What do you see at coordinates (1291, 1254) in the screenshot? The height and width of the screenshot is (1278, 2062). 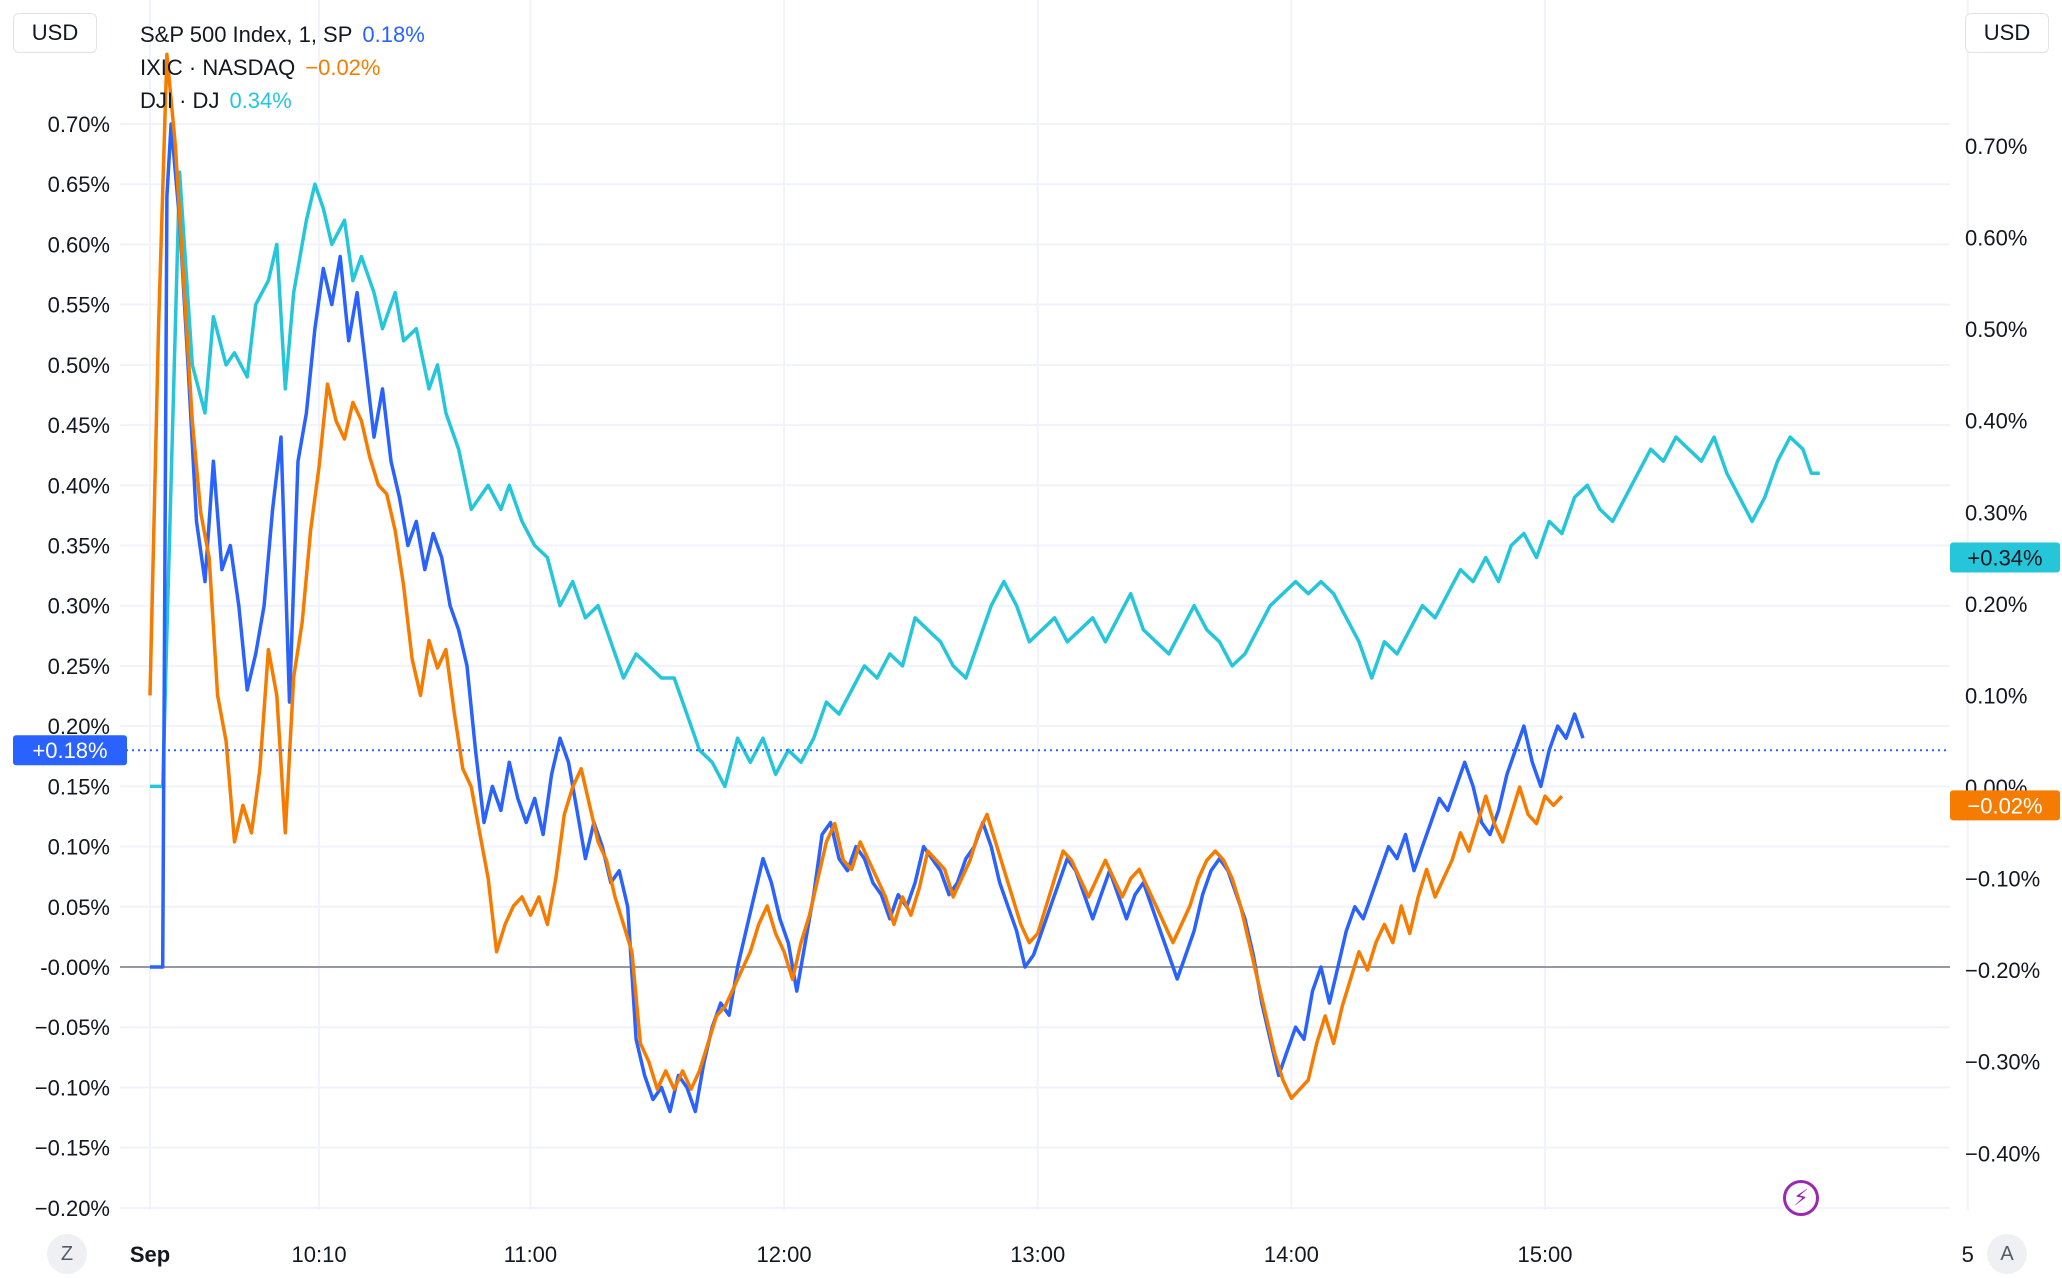 I see `time-axis-tick-label: 14:00` at bounding box center [1291, 1254].